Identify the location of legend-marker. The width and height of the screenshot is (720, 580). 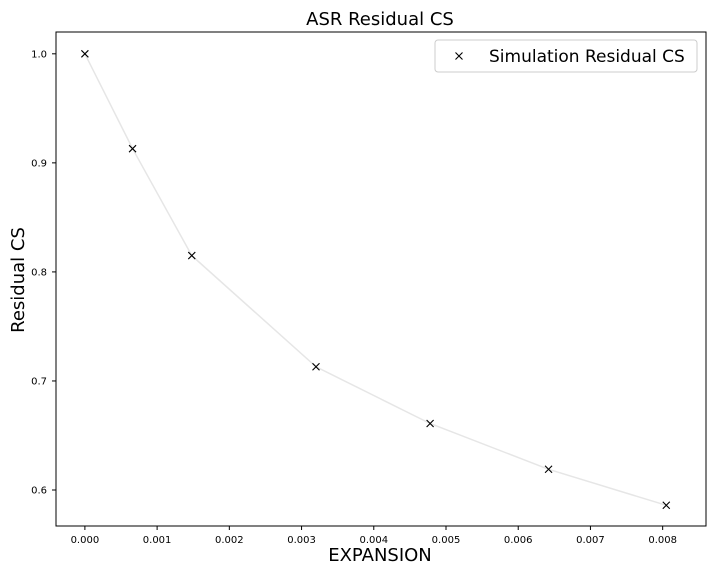
(459, 56).